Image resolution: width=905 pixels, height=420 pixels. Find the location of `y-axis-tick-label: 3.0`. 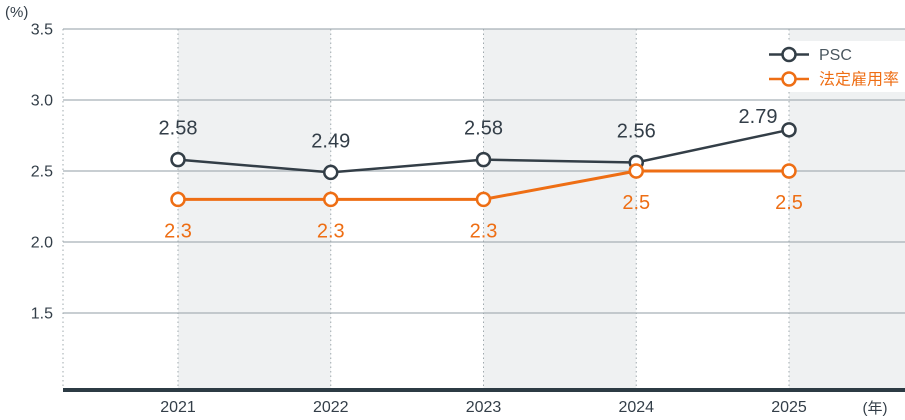

y-axis-tick-label: 3.0 is located at coordinates (42, 101).